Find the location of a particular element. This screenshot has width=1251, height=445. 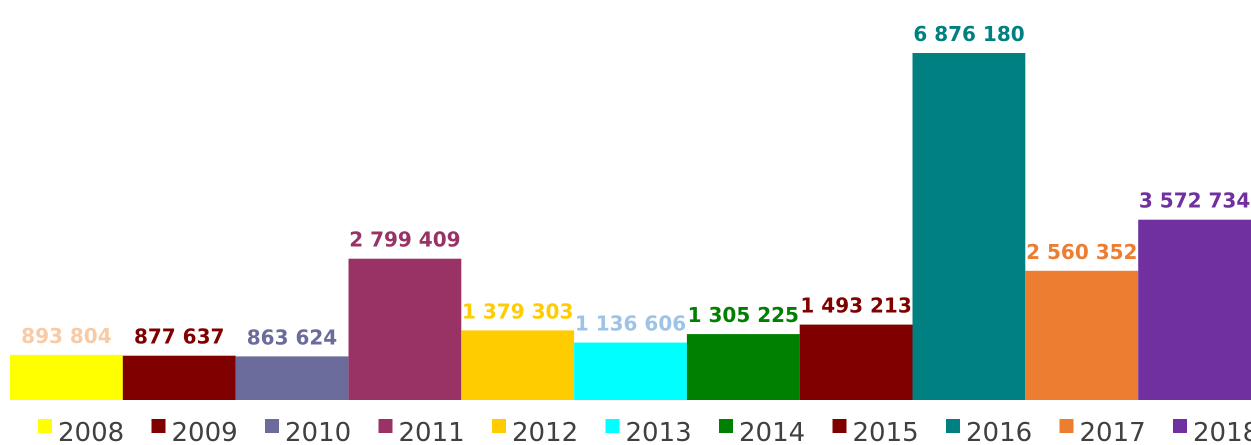

legend-label-2018: 2018 is located at coordinates (1222, 431).